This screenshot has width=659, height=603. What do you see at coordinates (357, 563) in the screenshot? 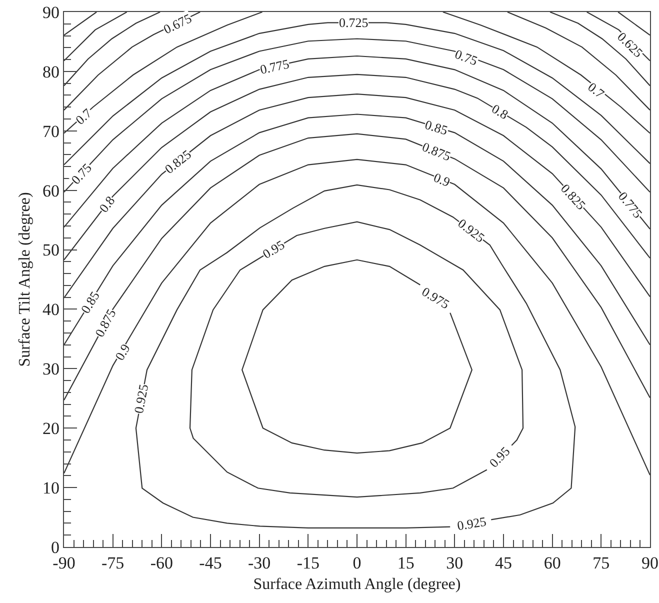
I see `x-tick-label: 0` at bounding box center [357, 563].